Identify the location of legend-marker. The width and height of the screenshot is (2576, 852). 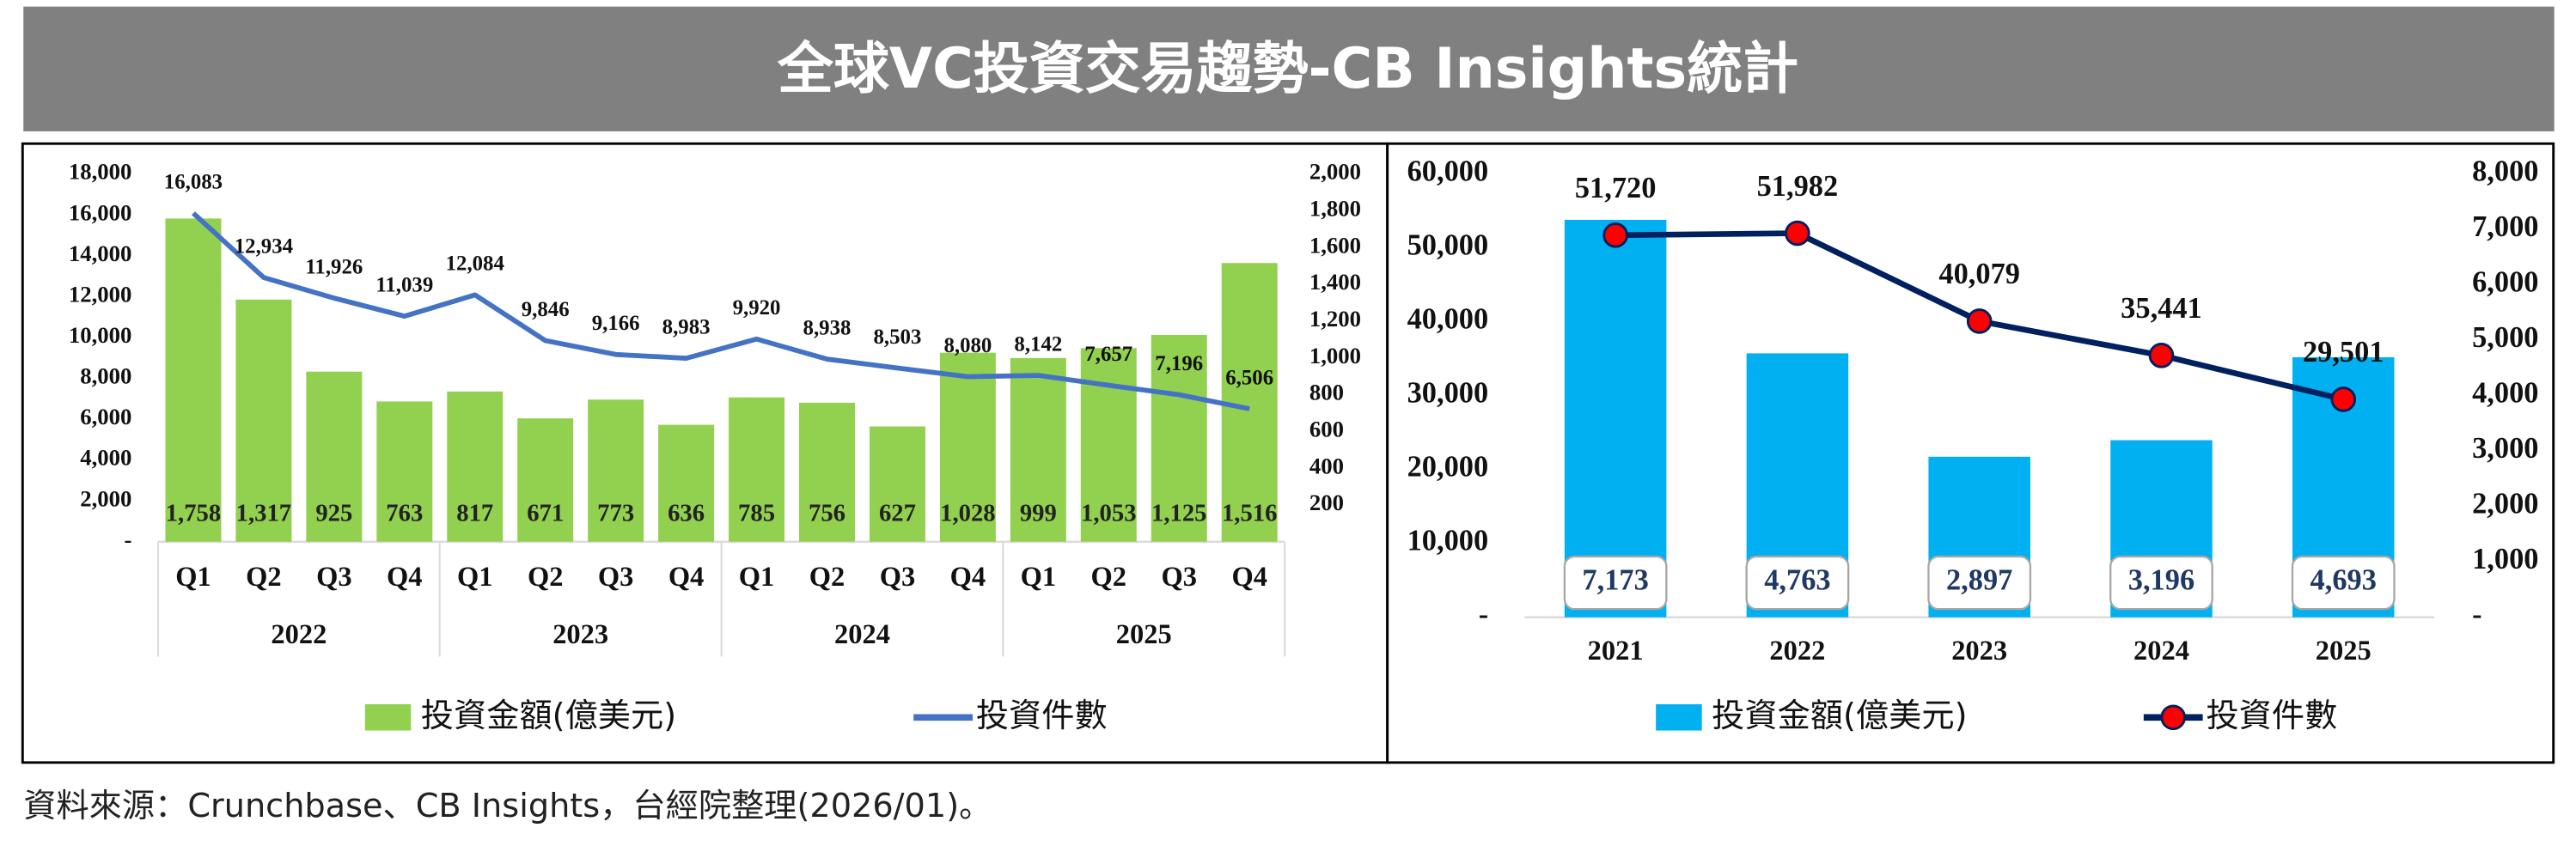
(2173, 717).